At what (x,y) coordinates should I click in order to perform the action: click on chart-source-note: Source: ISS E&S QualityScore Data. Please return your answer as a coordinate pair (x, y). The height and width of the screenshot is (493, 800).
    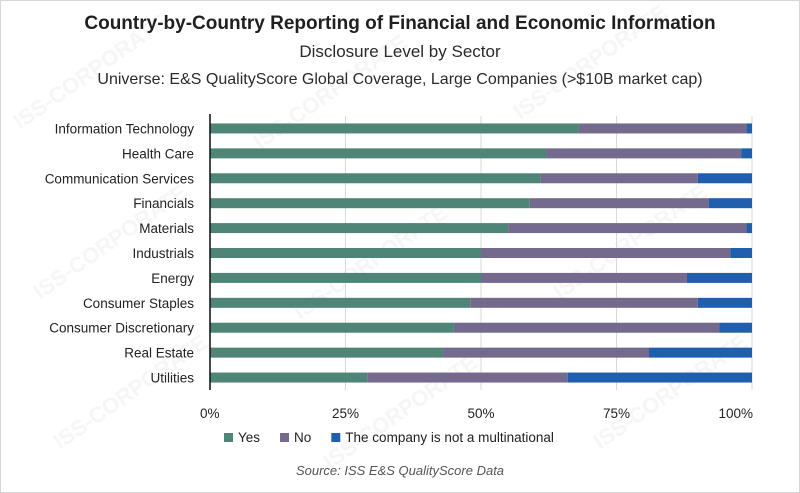
    Looking at the image, I should click on (400, 470).